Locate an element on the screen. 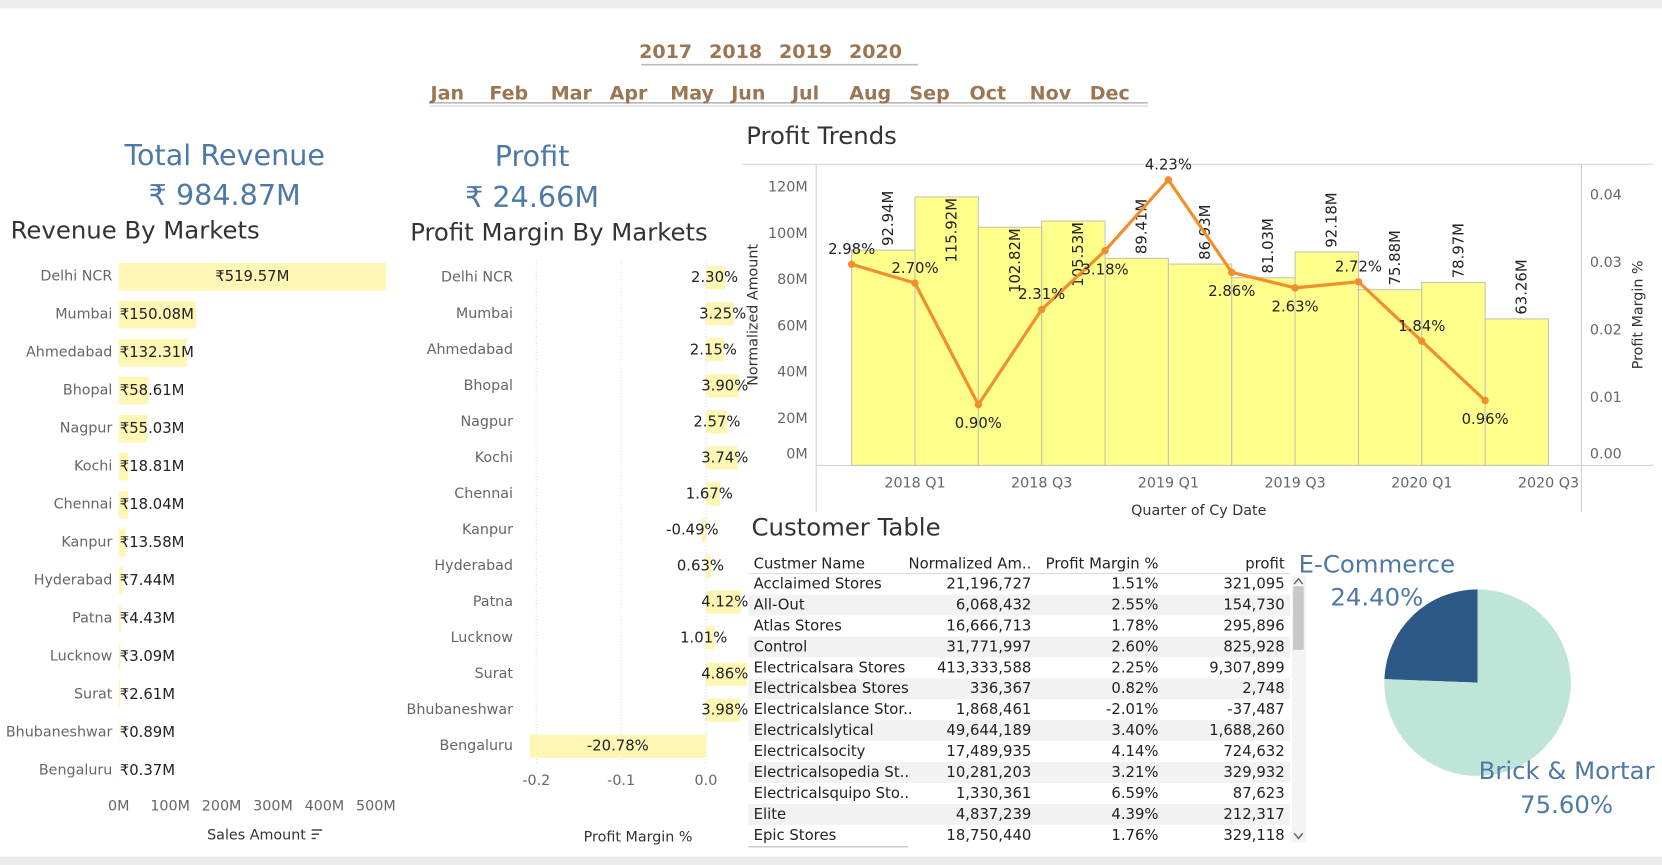  table-cell: 329,118 is located at coordinates (1253, 835).